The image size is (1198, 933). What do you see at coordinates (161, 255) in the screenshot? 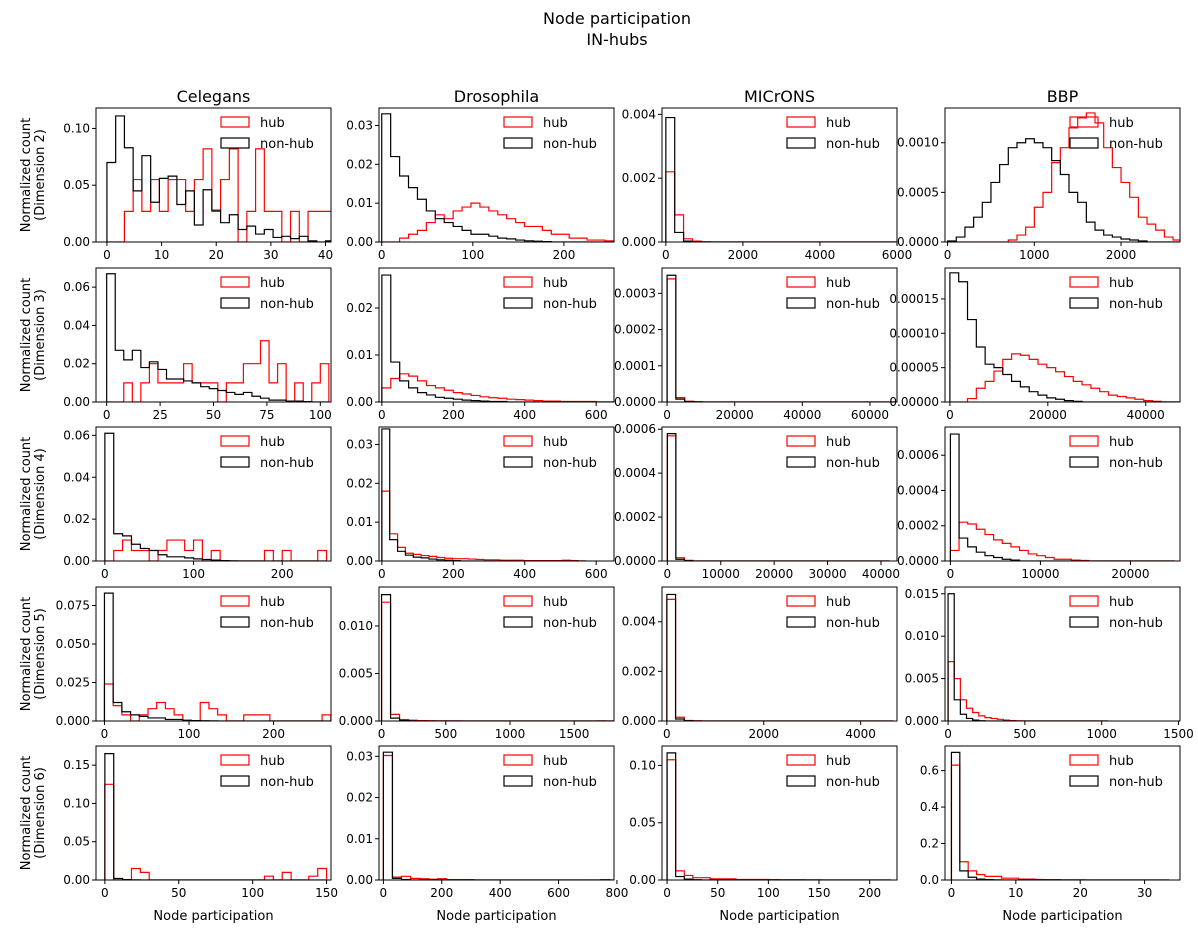
I see `x-tick-label: 10` at bounding box center [161, 255].